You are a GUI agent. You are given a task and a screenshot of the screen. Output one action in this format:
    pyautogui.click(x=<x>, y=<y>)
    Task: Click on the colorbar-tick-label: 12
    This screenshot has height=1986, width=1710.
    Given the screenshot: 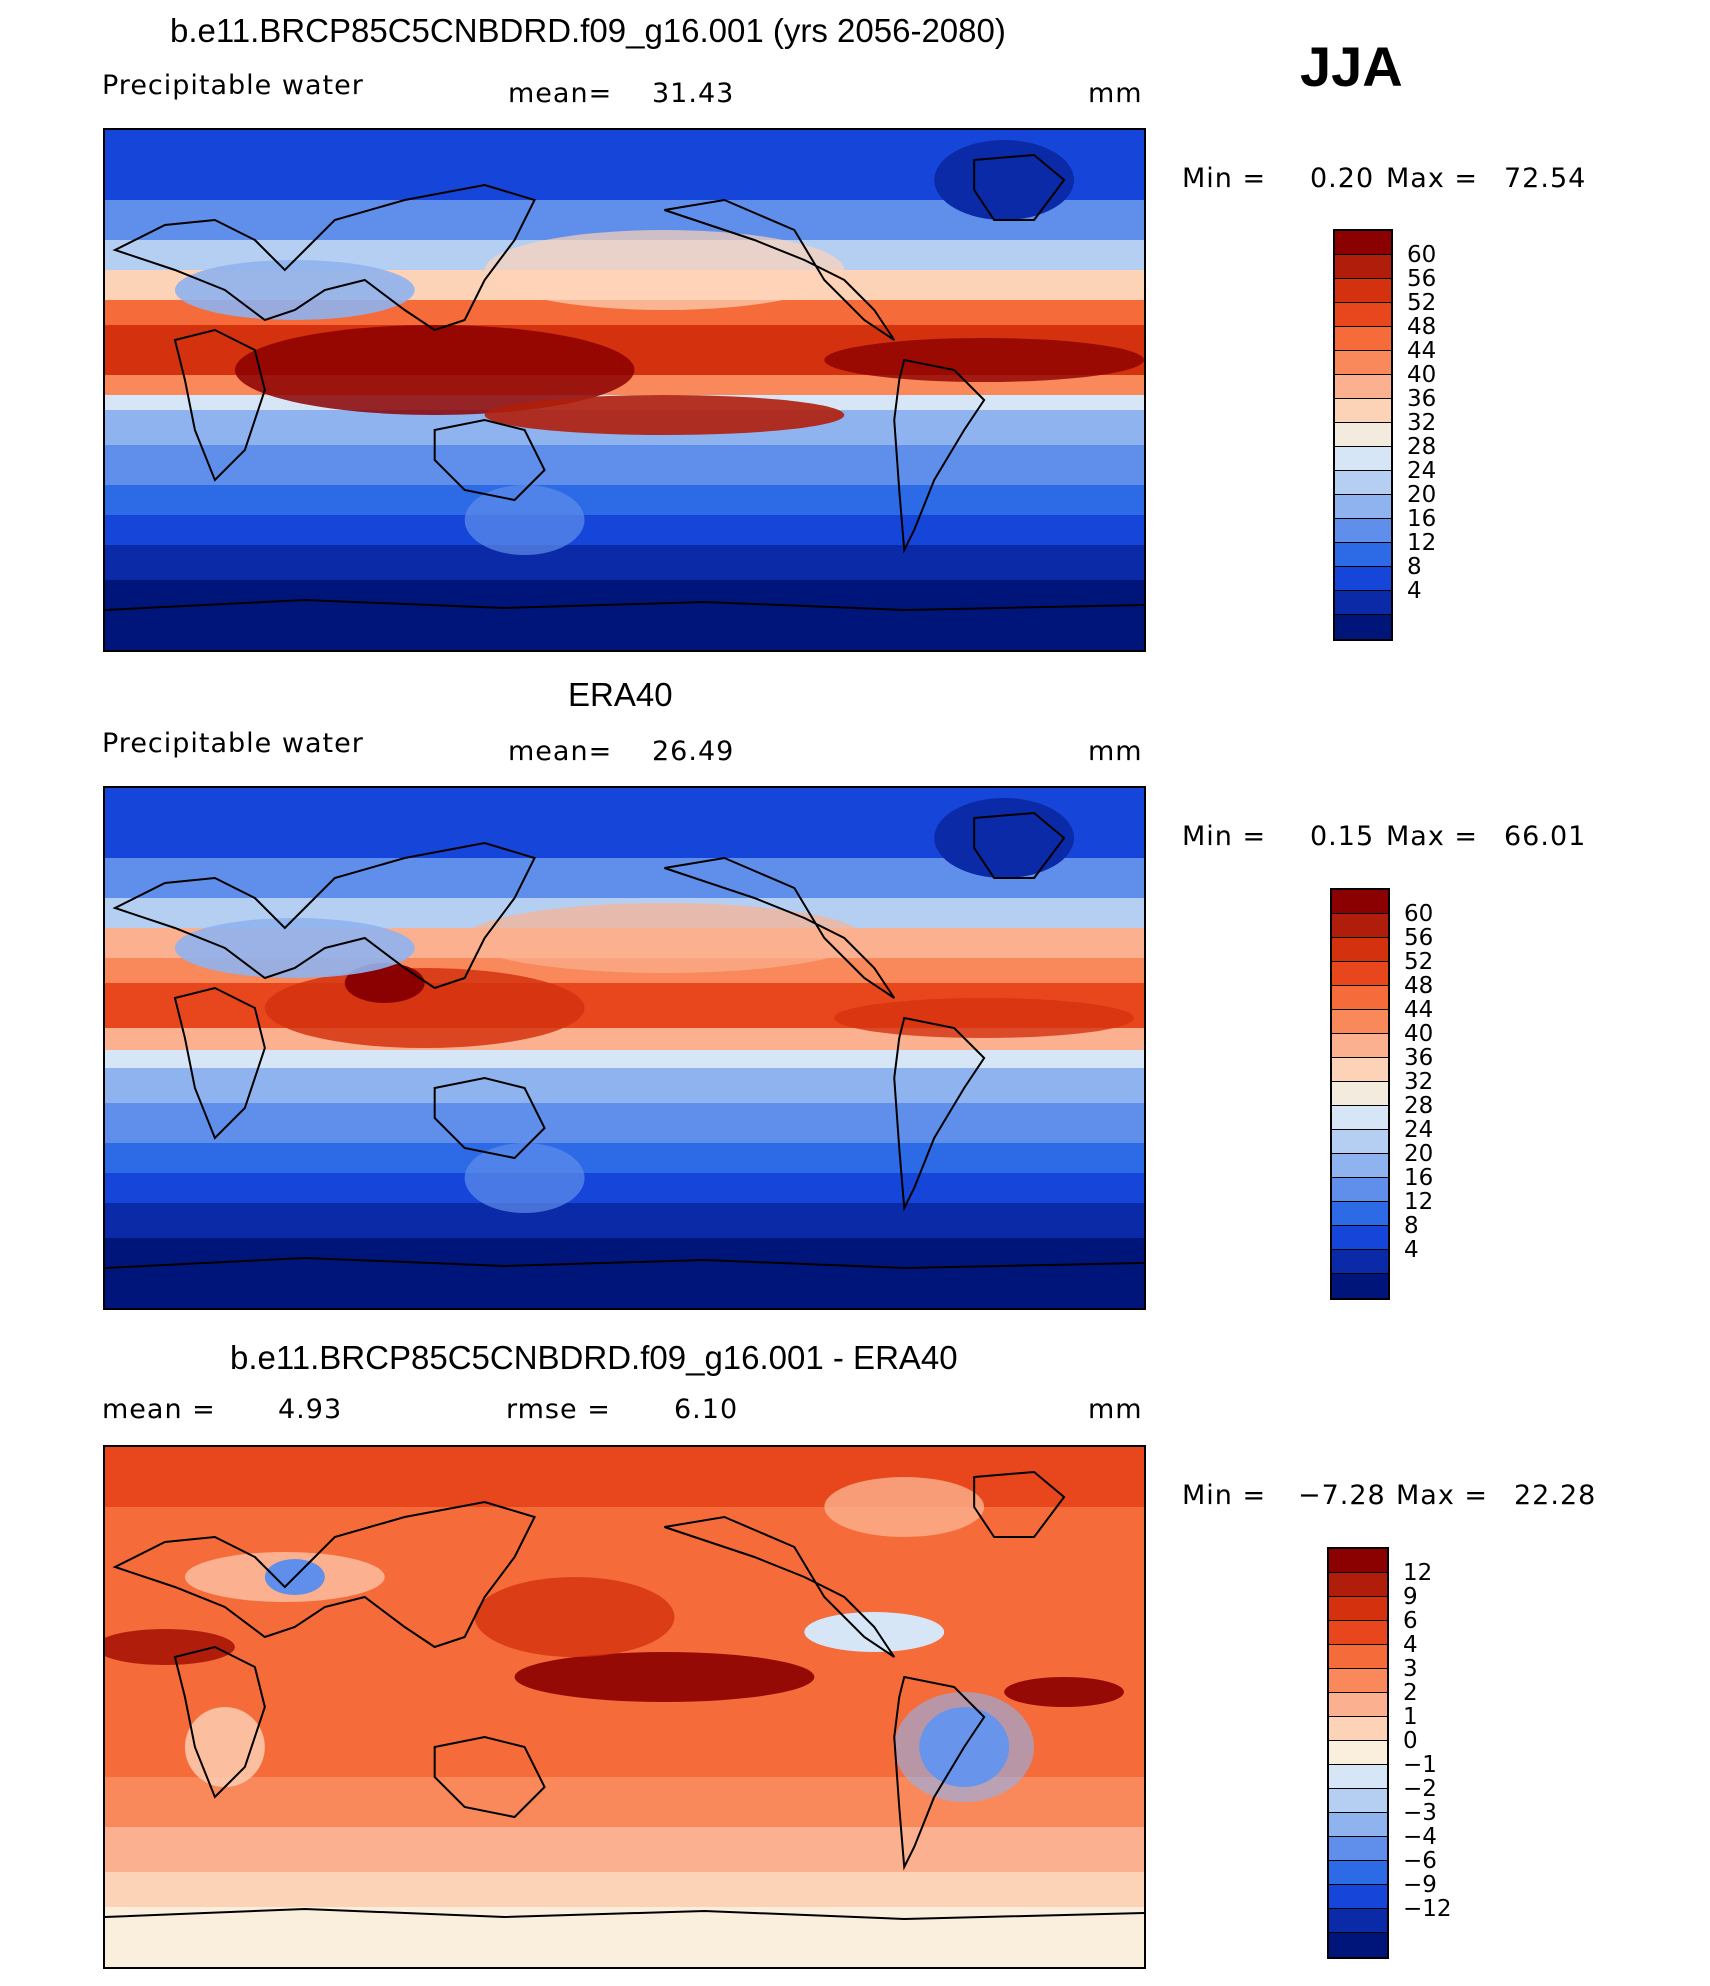 What is the action you would take?
    pyautogui.click(x=1422, y=543)
    